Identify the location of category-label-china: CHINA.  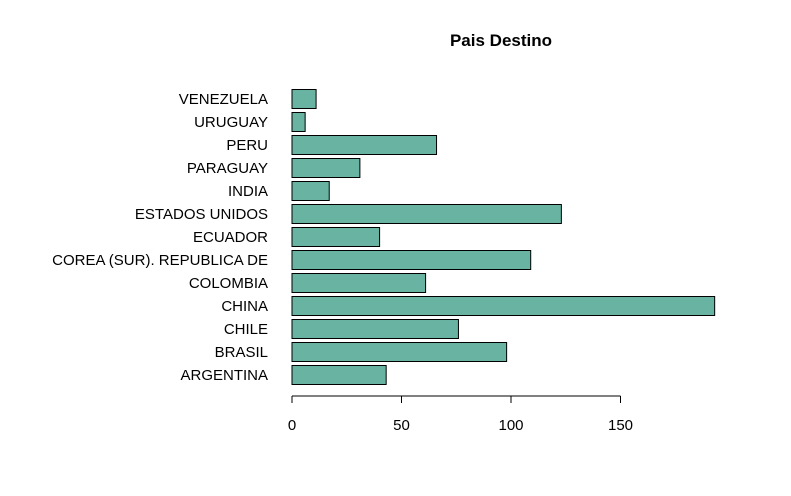
(244, 306).